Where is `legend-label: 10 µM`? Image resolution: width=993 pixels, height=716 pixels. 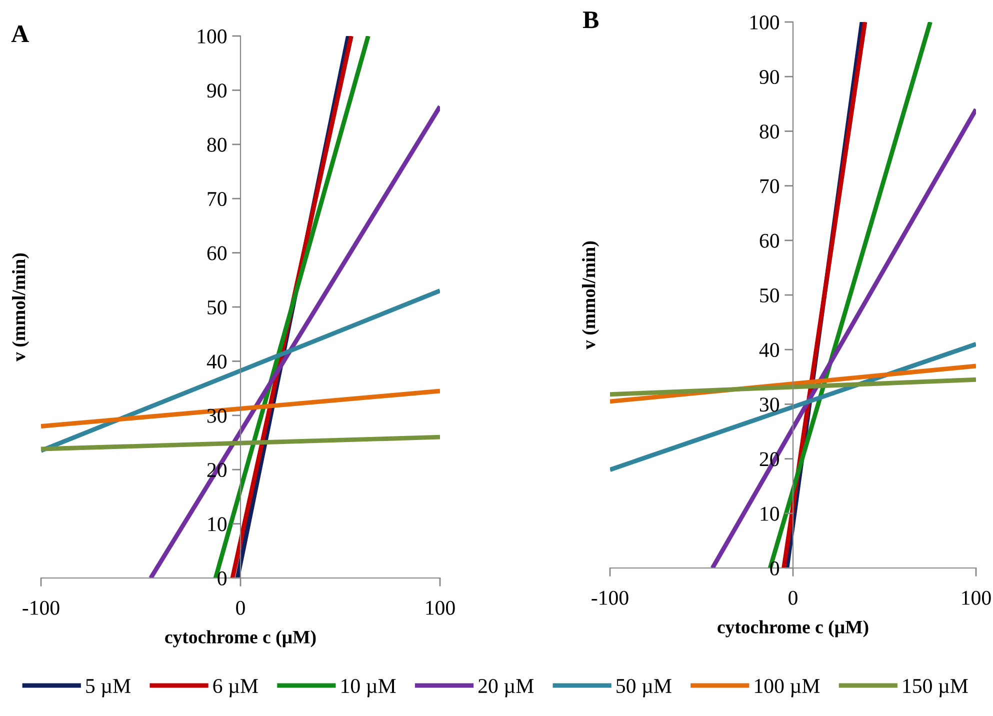 legend-label: 10 µM is located at coordinates (369, 688).